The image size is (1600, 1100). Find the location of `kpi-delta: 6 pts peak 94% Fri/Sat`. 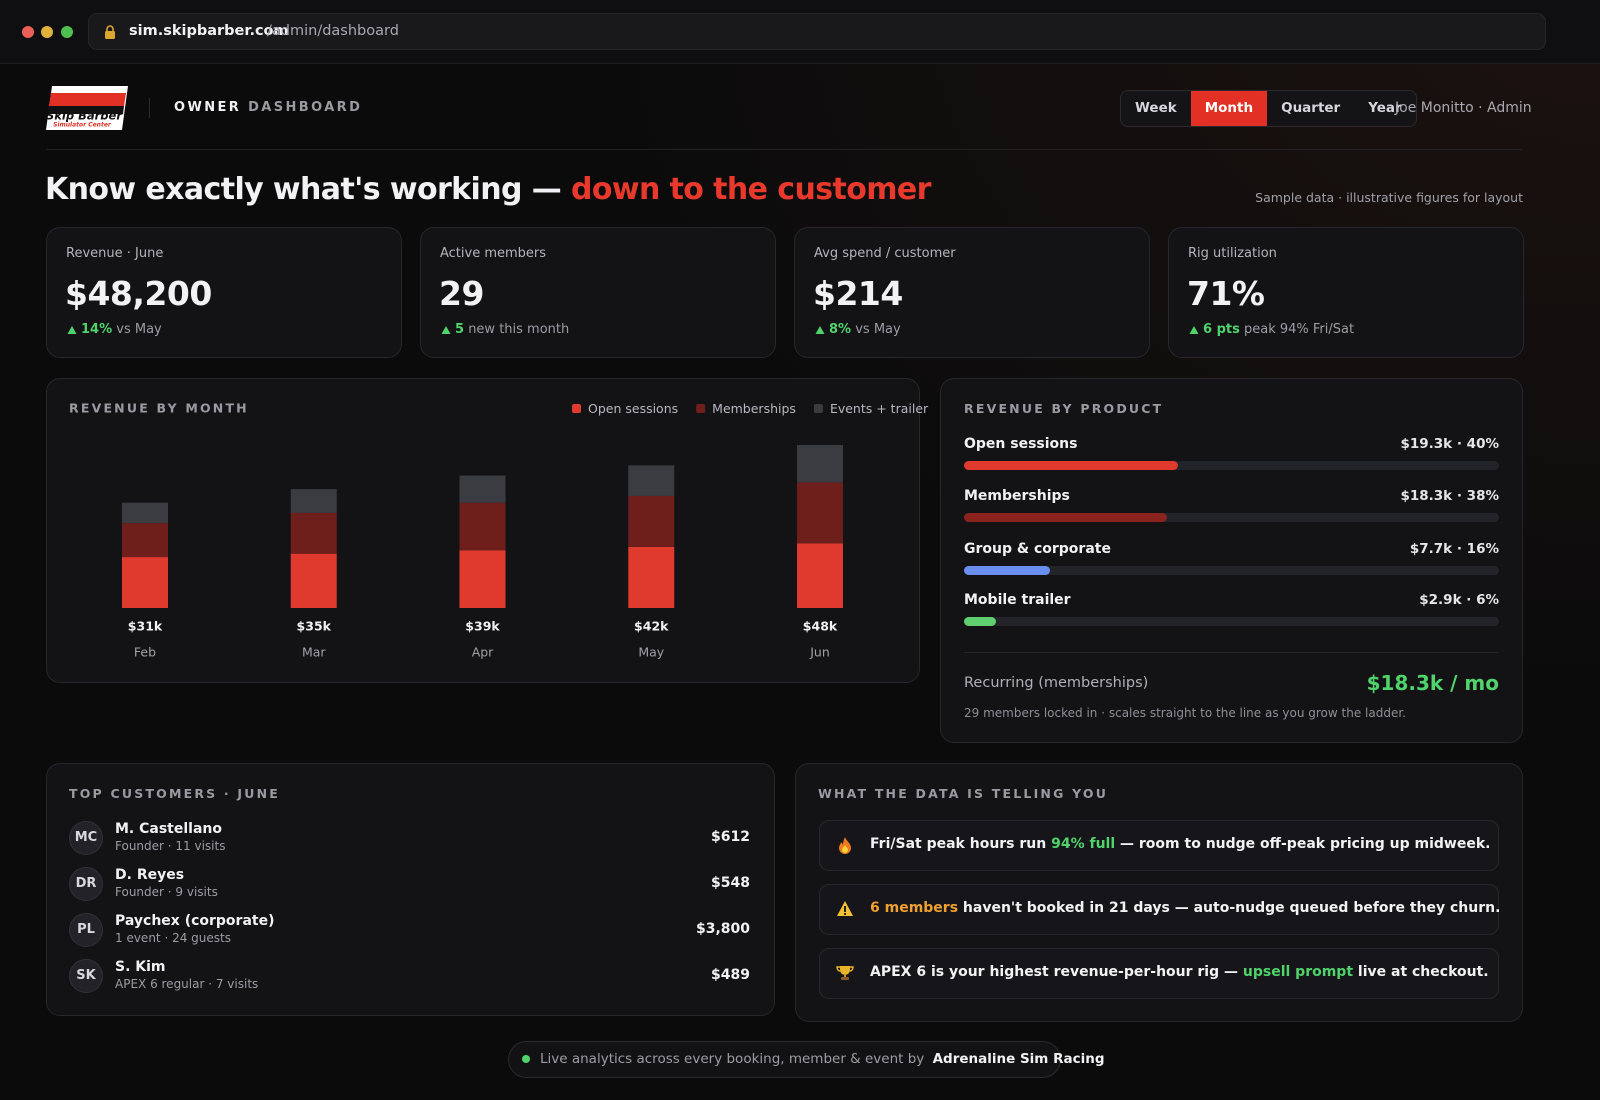

kpi-delta: 6 pts peak 94% Fri/Sat is located at coordinates (1278, 329).